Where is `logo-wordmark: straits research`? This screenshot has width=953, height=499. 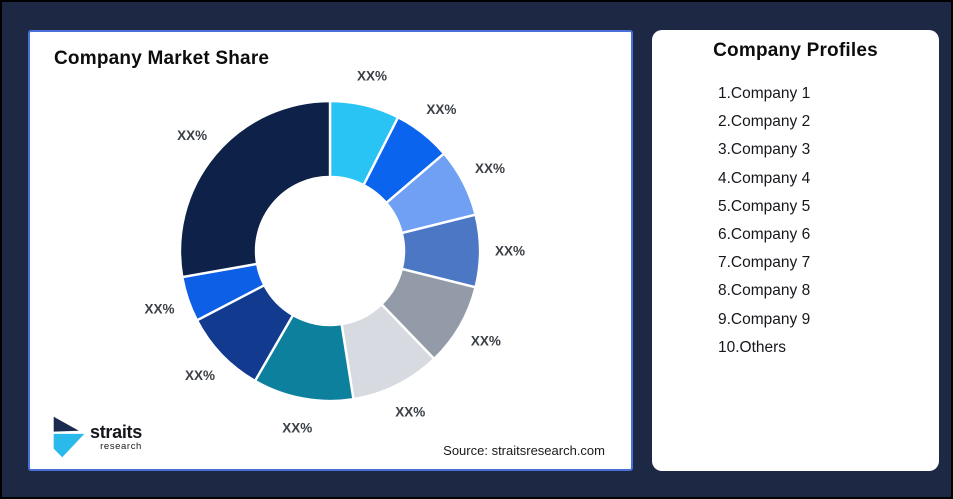 logo-wordmark: straits research is located at coordinates (116, 437).